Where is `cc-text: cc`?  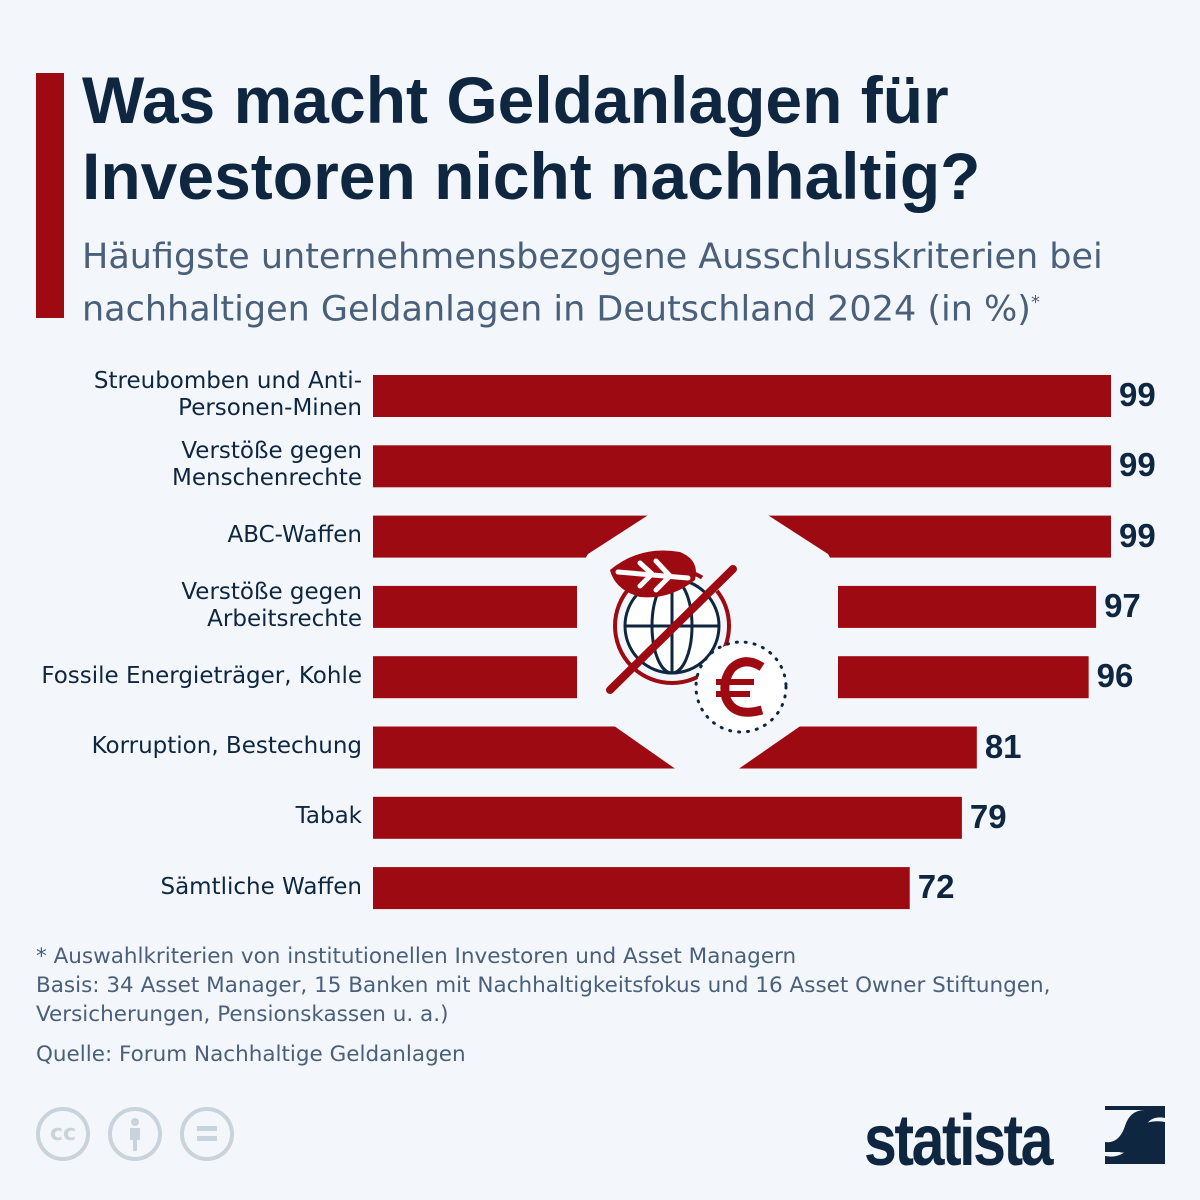 cc-text: cc is located at coordinates (63, 1133).